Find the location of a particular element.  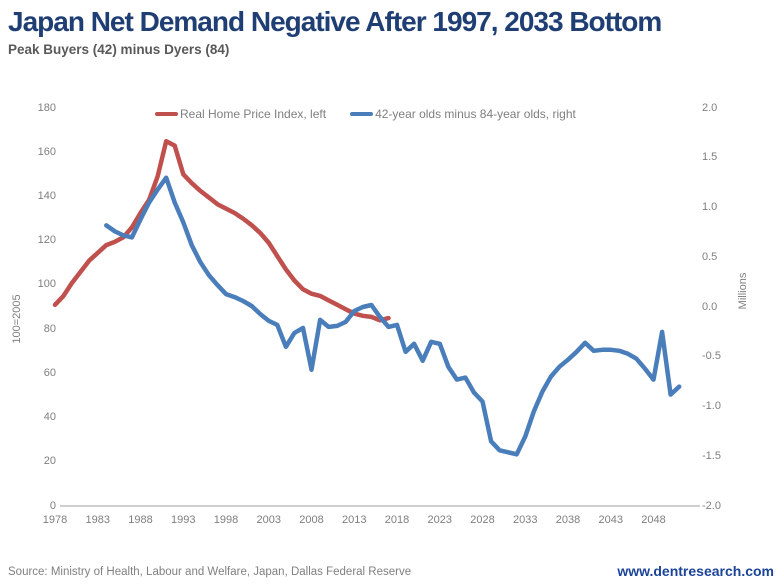

website-link: www.dentresearch.com is located at coordinates (695, 571).